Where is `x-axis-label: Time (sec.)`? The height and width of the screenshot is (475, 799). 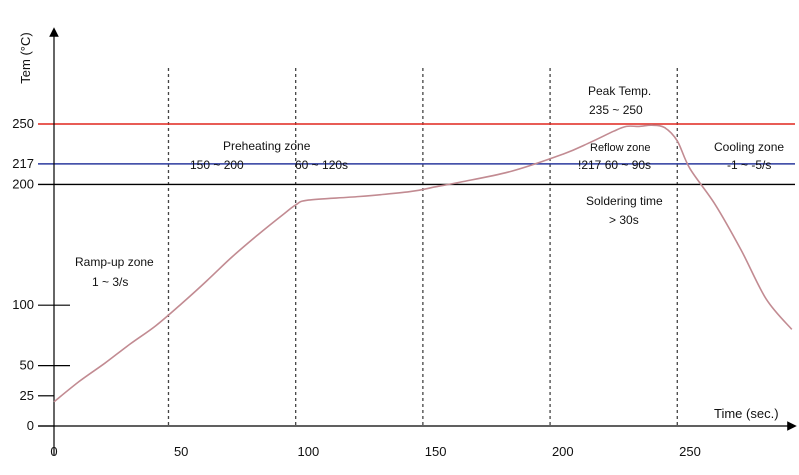
x-axis-label: Time (sec.) is located at coordinates (746, 413).